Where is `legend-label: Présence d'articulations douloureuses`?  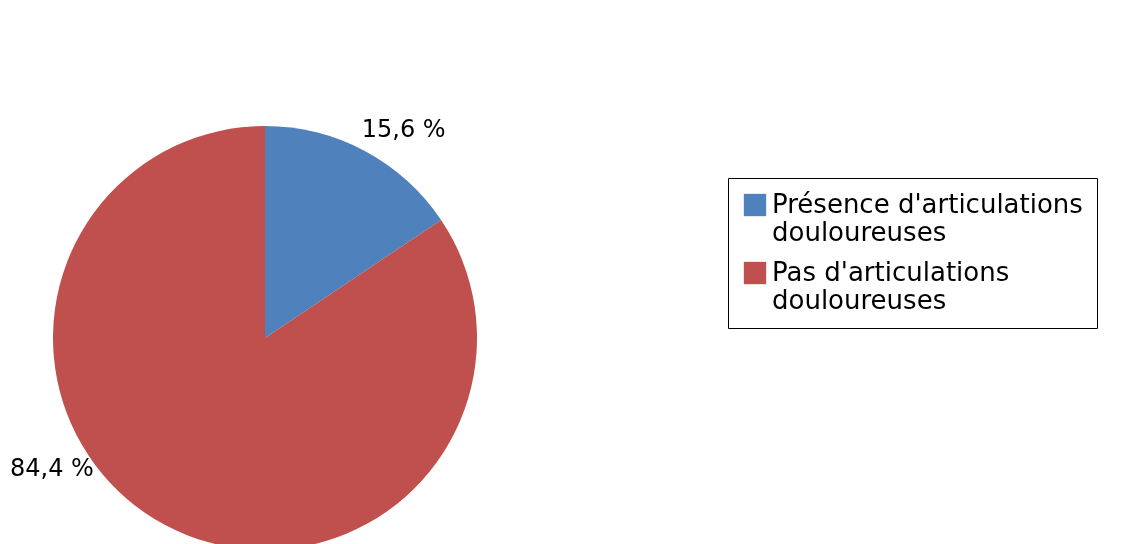
legend-label: Présence d'articulations douloureuses is located at coordinates (927, 218).